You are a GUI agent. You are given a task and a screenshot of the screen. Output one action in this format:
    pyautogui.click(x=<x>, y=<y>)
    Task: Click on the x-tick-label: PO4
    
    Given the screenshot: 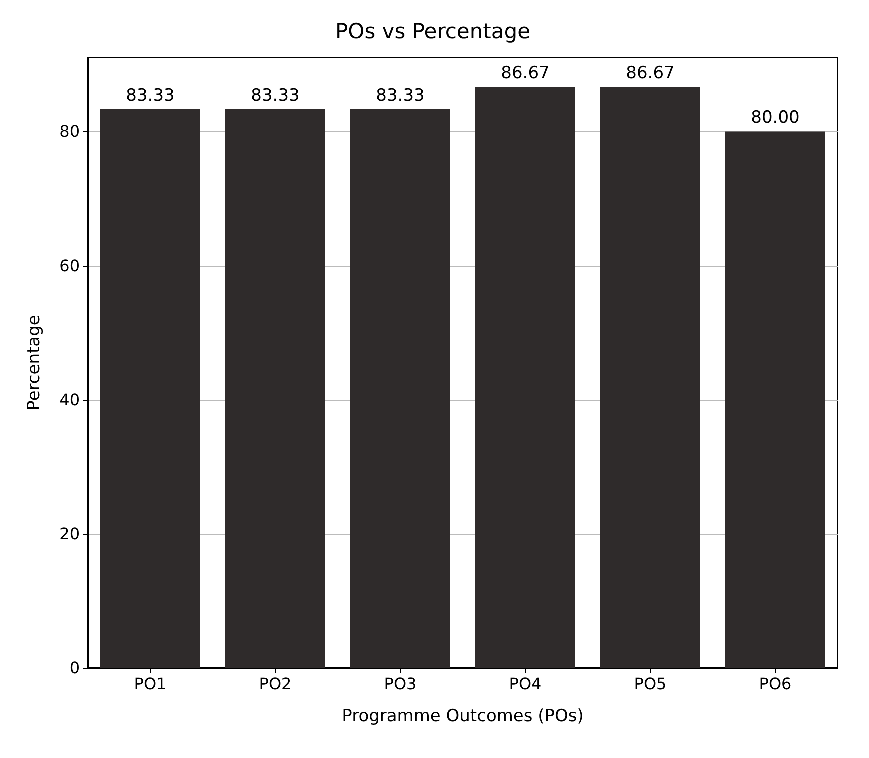 What is the action you would take?
    pyautogui.click(x=525, y=684)
    